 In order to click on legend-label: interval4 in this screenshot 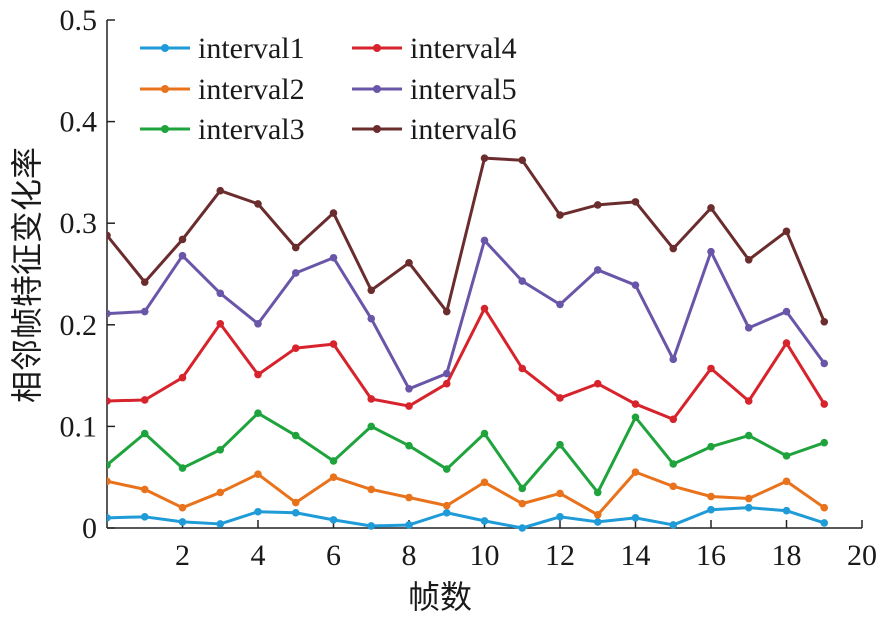, I will do `click(463, 48)`.